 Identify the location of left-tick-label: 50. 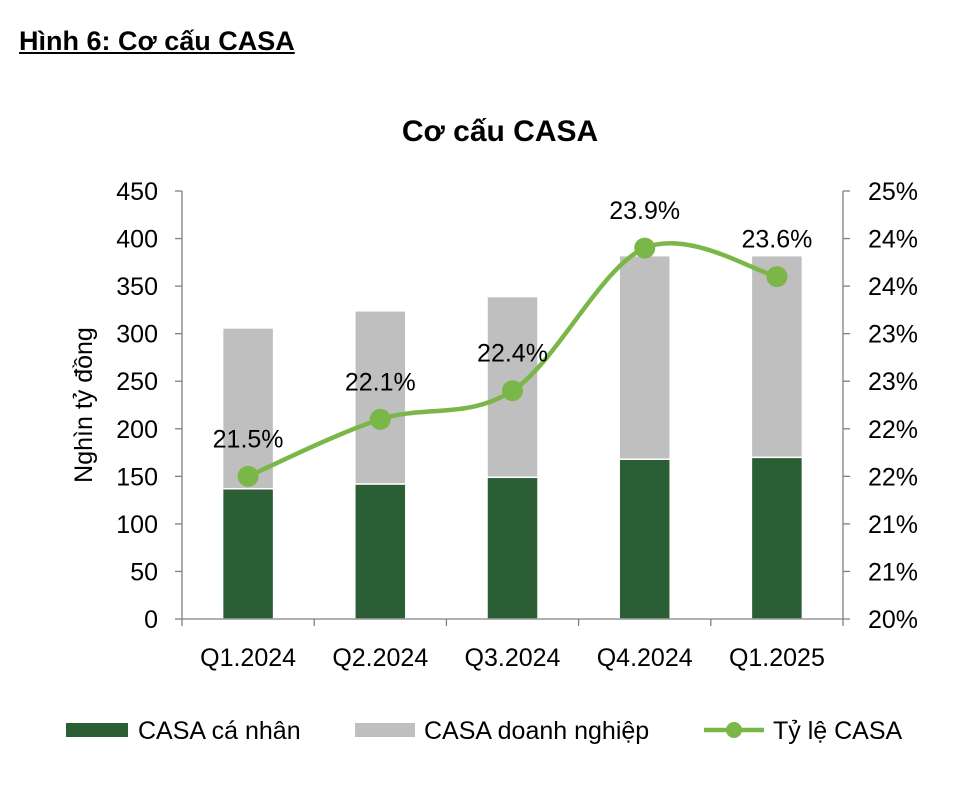
(144, 572).